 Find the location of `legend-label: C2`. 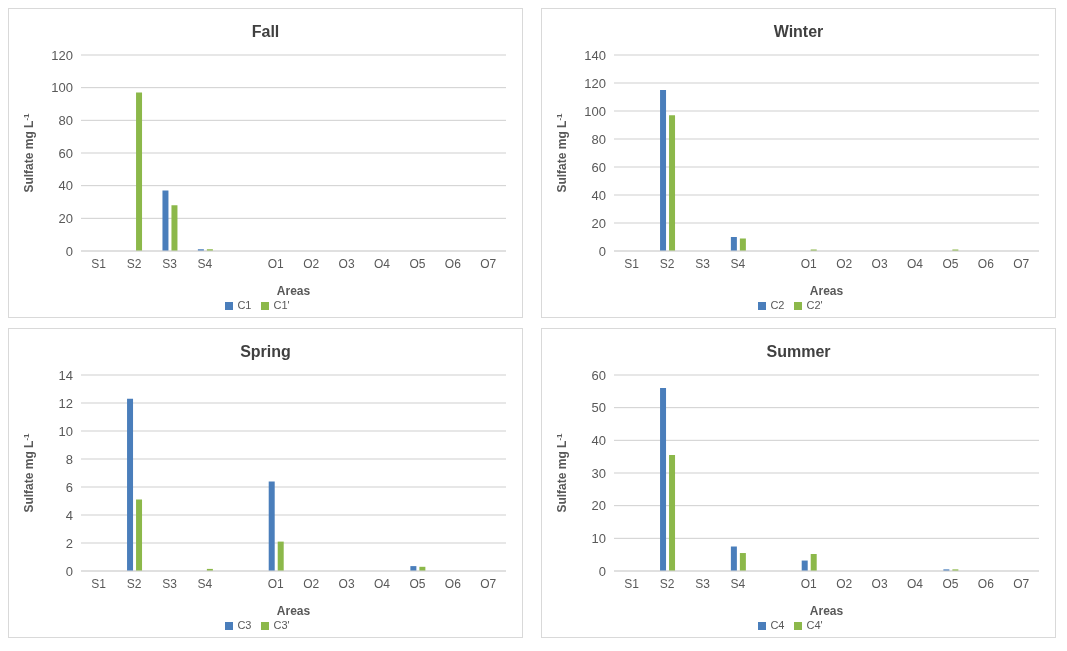

legend-label: C2 is located at coordinates (777, 305).